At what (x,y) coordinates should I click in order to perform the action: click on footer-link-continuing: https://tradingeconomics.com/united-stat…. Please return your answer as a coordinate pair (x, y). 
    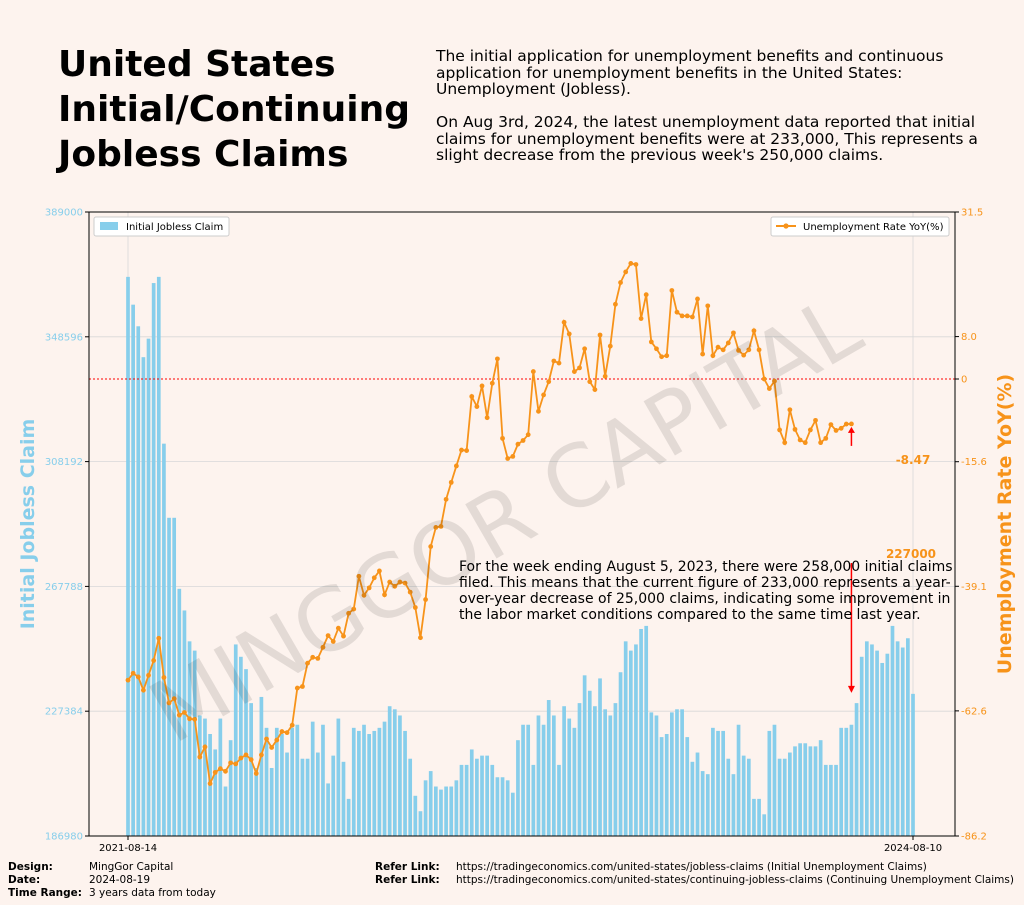
    Looking at the image, I should click on (735, 880).